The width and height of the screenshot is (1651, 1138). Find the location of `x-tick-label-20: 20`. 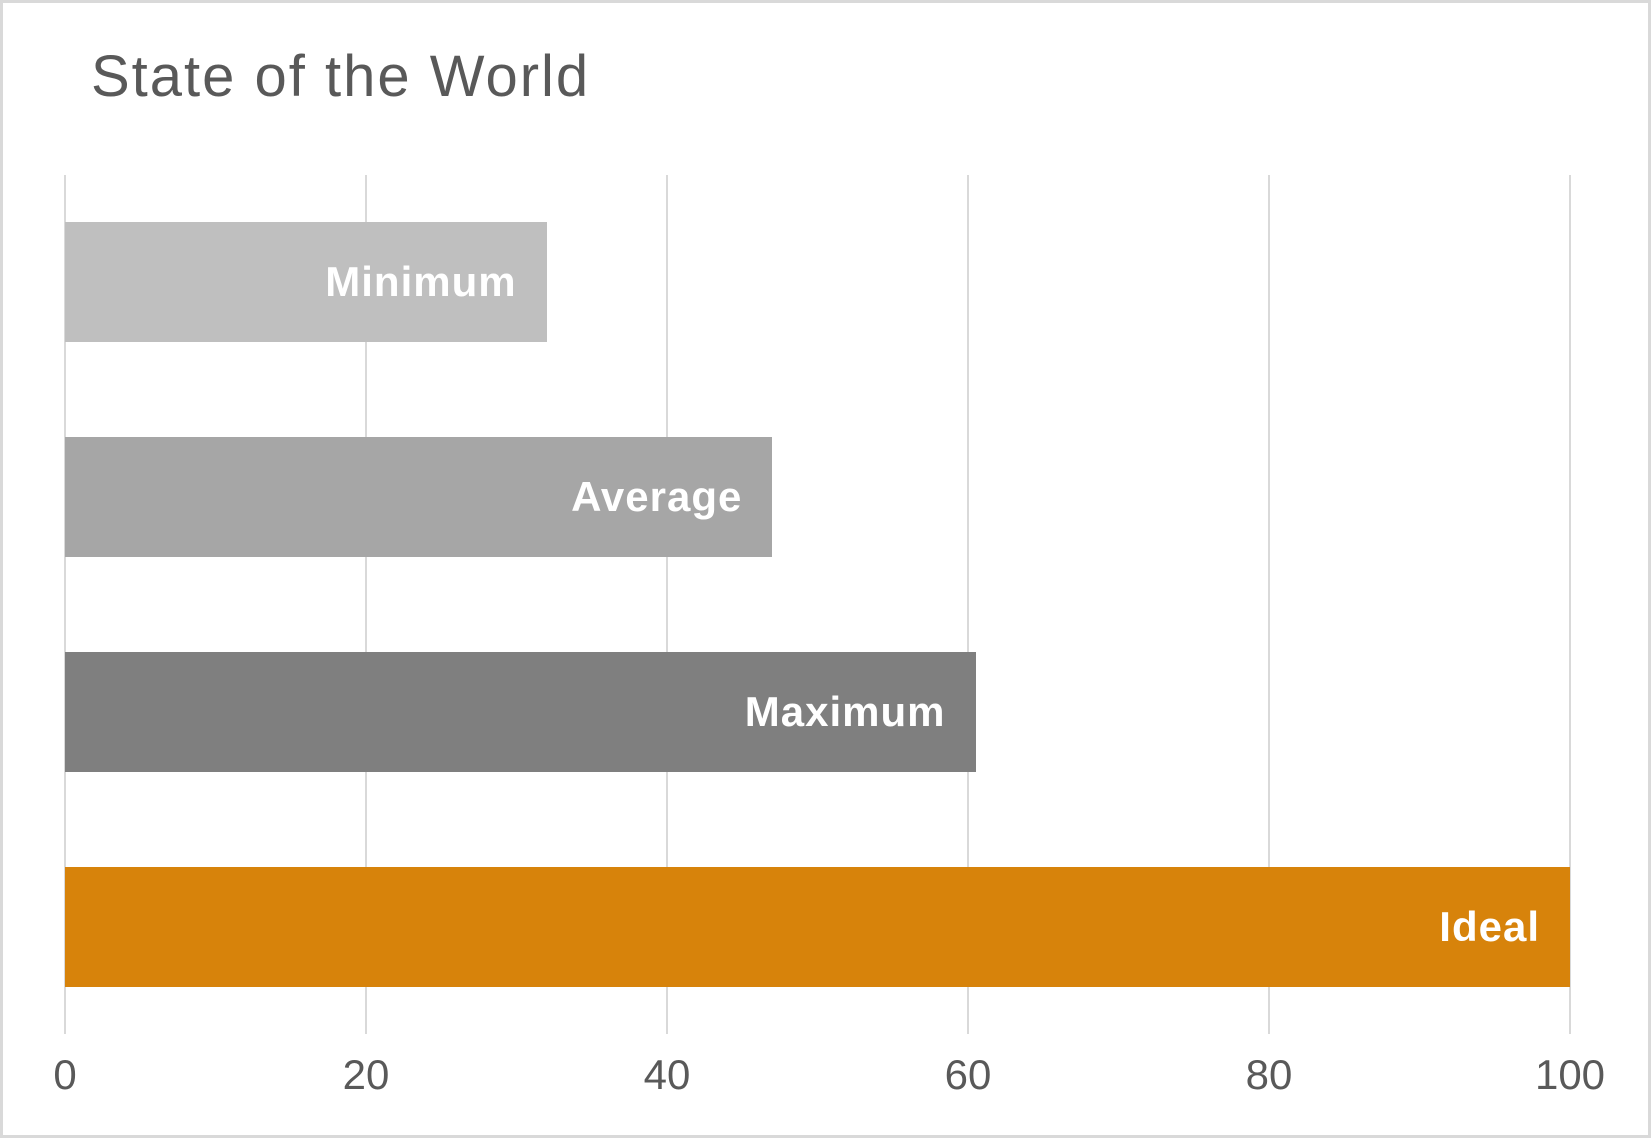

x-tick-label-20: 20 is located at coordinates (366, 1074).